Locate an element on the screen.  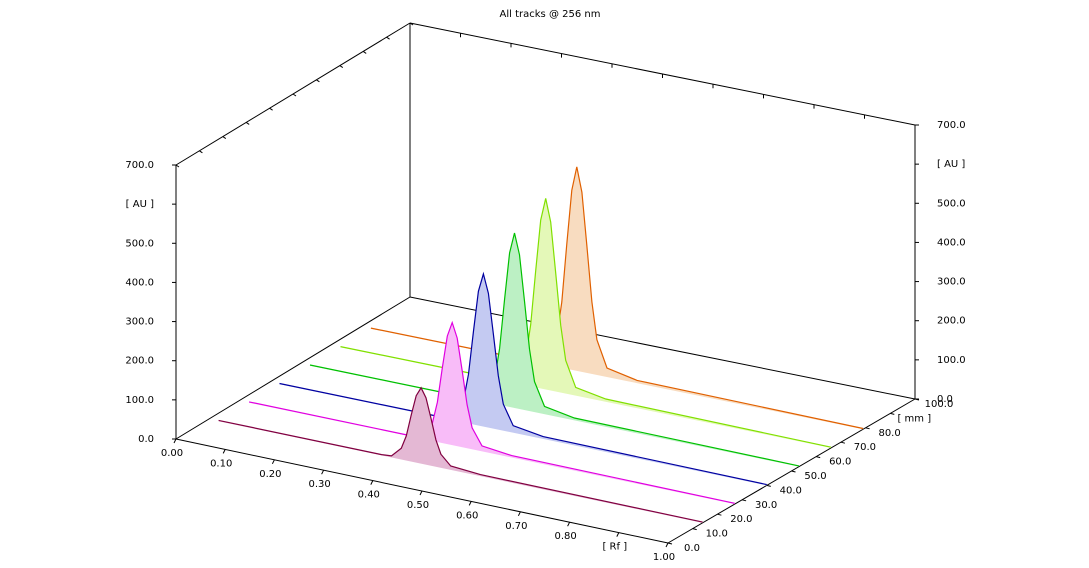
y2-tick-label: [ AU ] is located at coordinates (951, 164).